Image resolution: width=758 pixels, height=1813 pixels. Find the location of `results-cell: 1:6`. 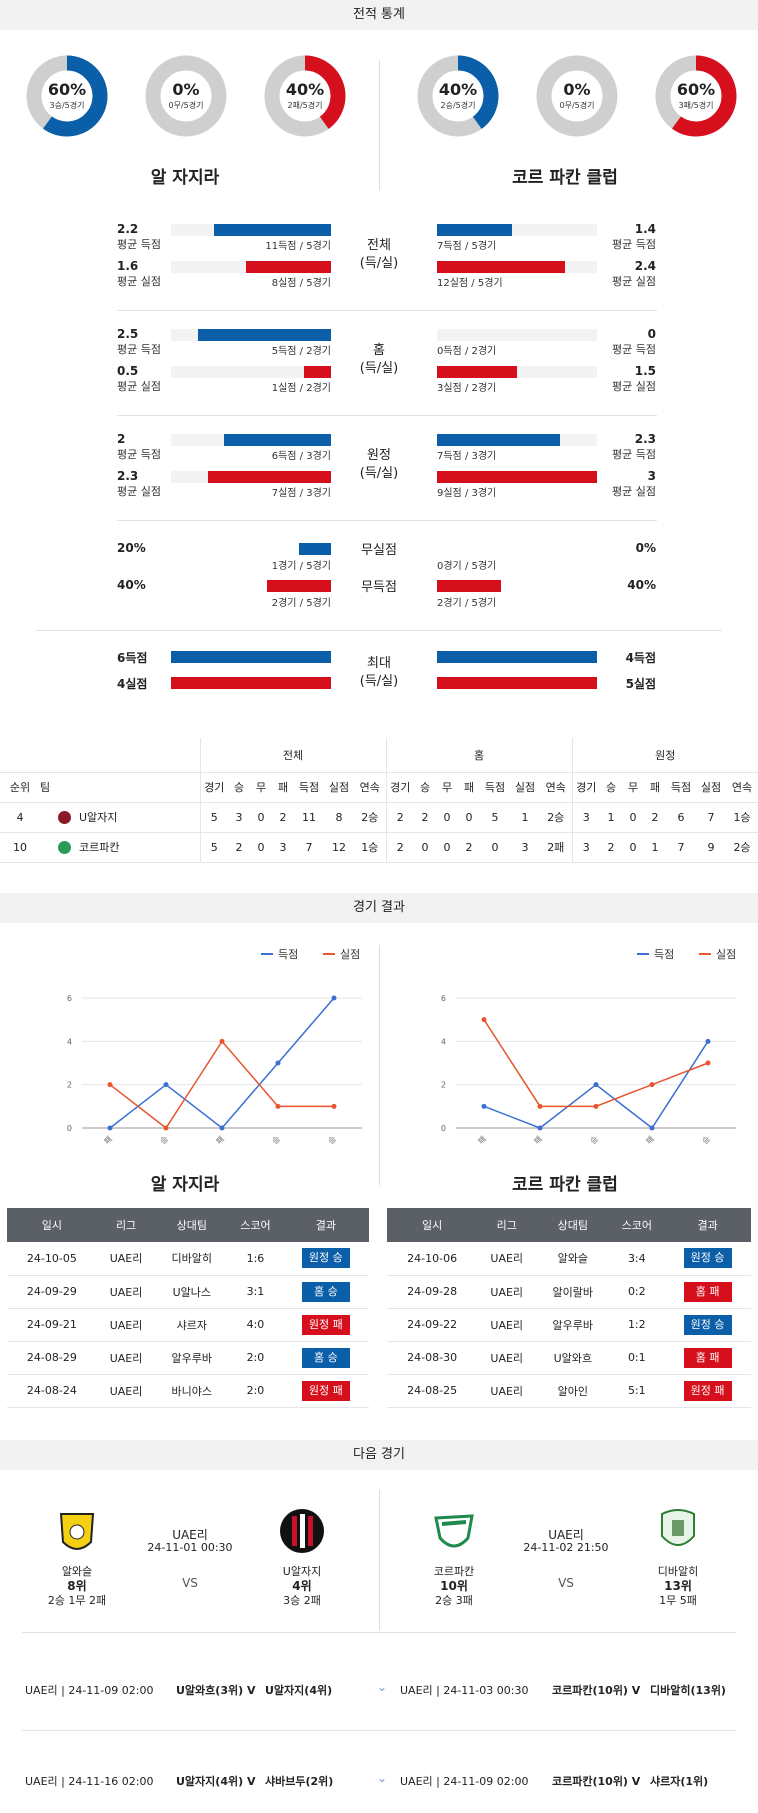

results-cell: 1:6 is located at coordinates (255, 1259).